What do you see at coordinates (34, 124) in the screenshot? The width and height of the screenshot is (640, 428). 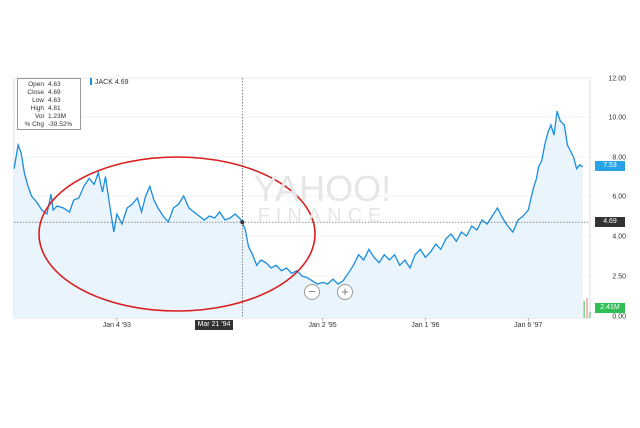 I see `tooltip-key: % Chg` at bounding box center [34, 124].